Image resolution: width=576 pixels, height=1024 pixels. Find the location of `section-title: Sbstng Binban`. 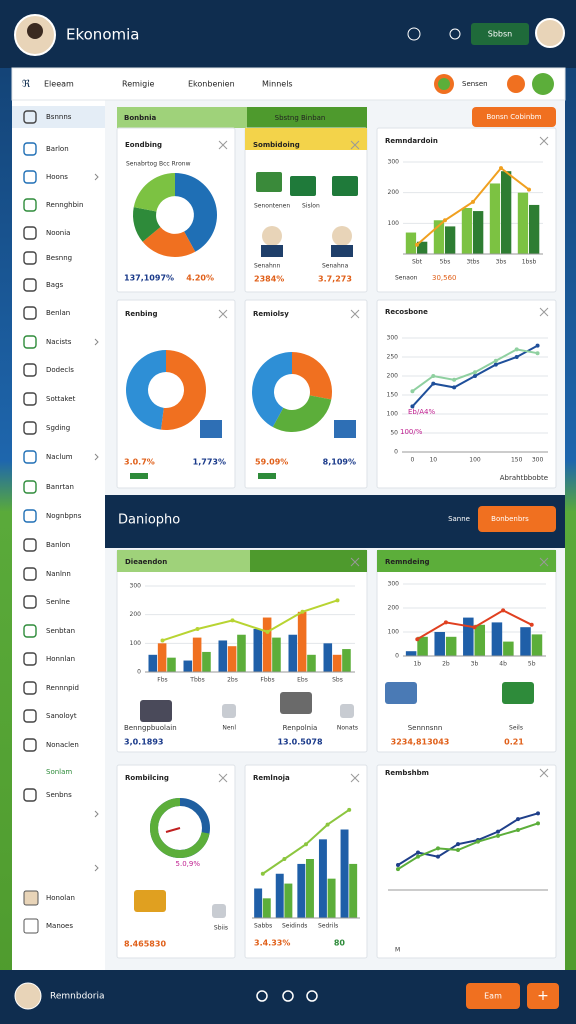

section-title: Sbstng Binban is located at coordinates (300, 118).